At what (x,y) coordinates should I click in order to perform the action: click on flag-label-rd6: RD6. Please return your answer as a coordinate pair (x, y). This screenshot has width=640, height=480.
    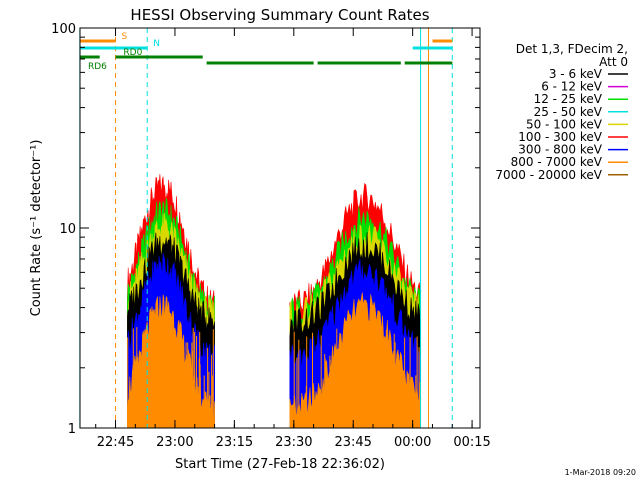
    Looking at the image, I should click on (97, 67).